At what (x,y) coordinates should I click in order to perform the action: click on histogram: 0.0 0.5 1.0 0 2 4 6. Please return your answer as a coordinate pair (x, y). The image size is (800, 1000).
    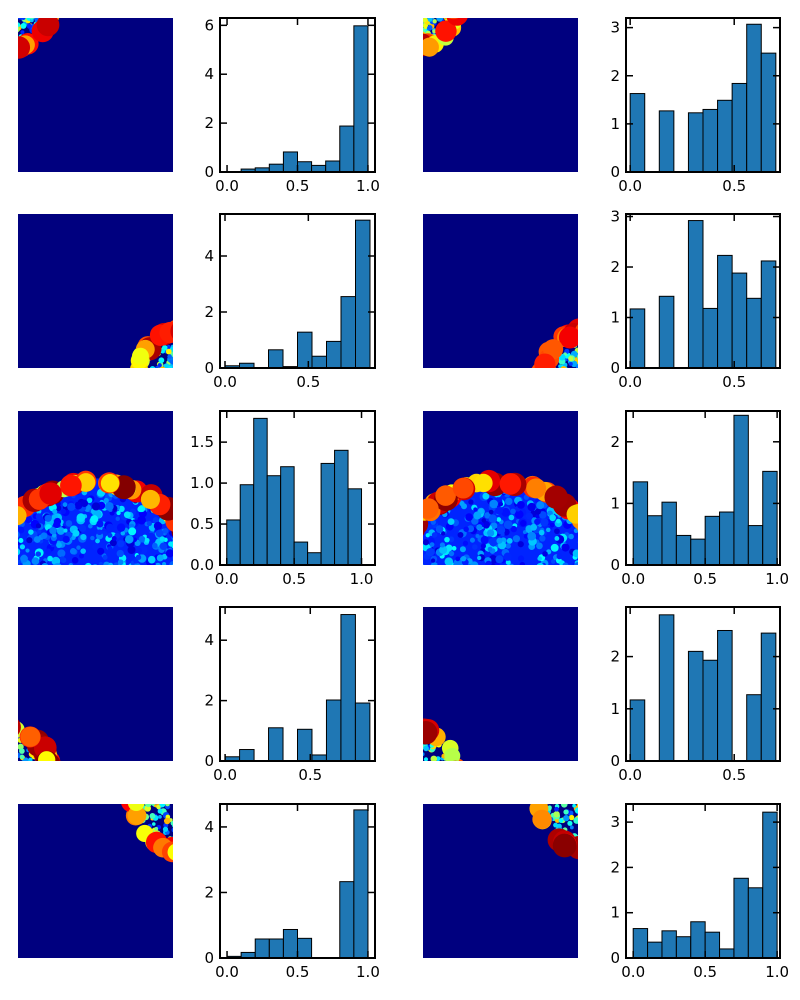
    Looking at the image, I should click on (291, 105).